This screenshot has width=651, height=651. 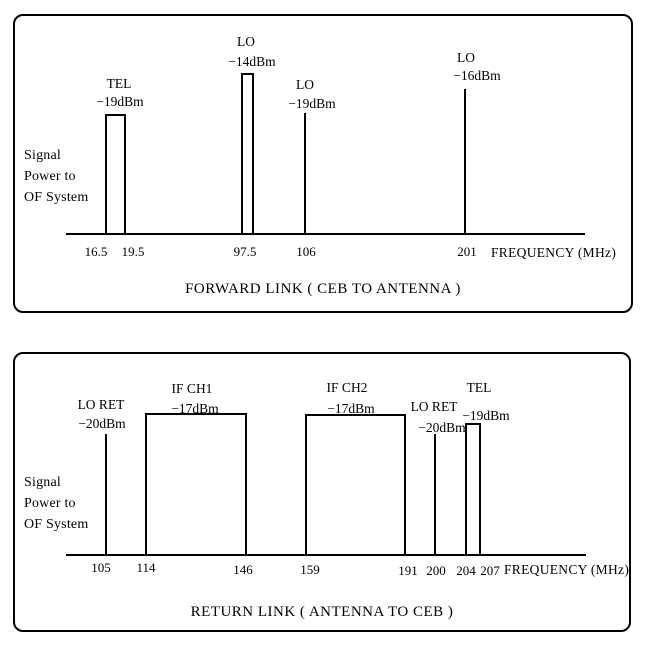 What do you see at coordinates (347, 387) in the screenshot?
I see `component-name-label: IF CH2` at bounding box center [347, 387].